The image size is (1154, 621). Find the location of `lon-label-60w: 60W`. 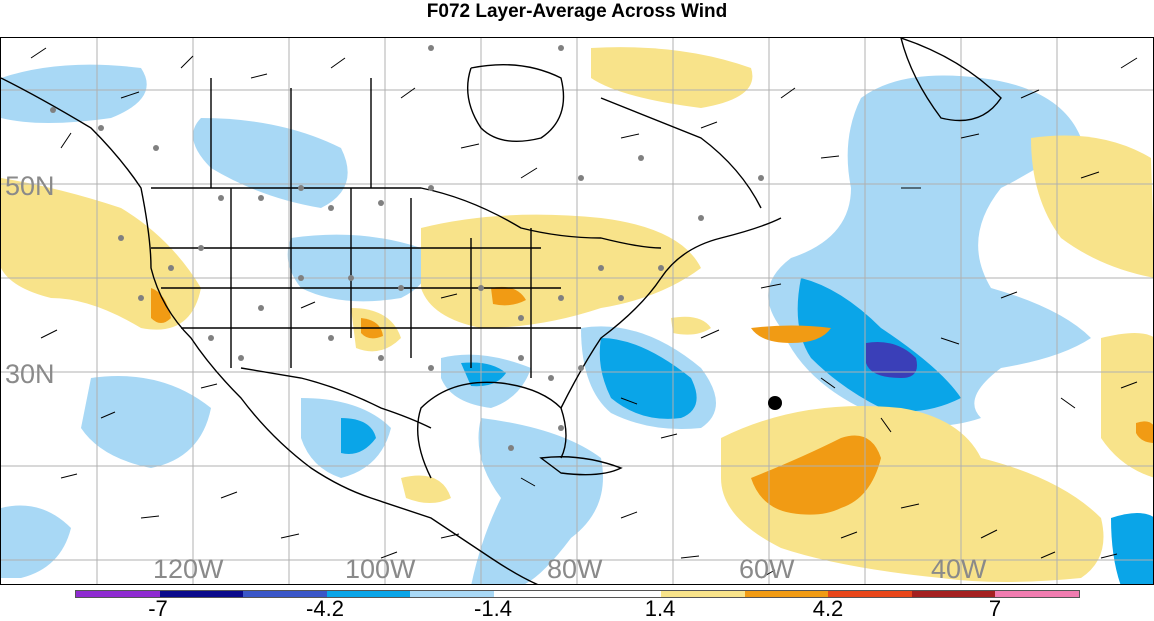

lon-label-60w: 60W is located at coordinates (767, 569).